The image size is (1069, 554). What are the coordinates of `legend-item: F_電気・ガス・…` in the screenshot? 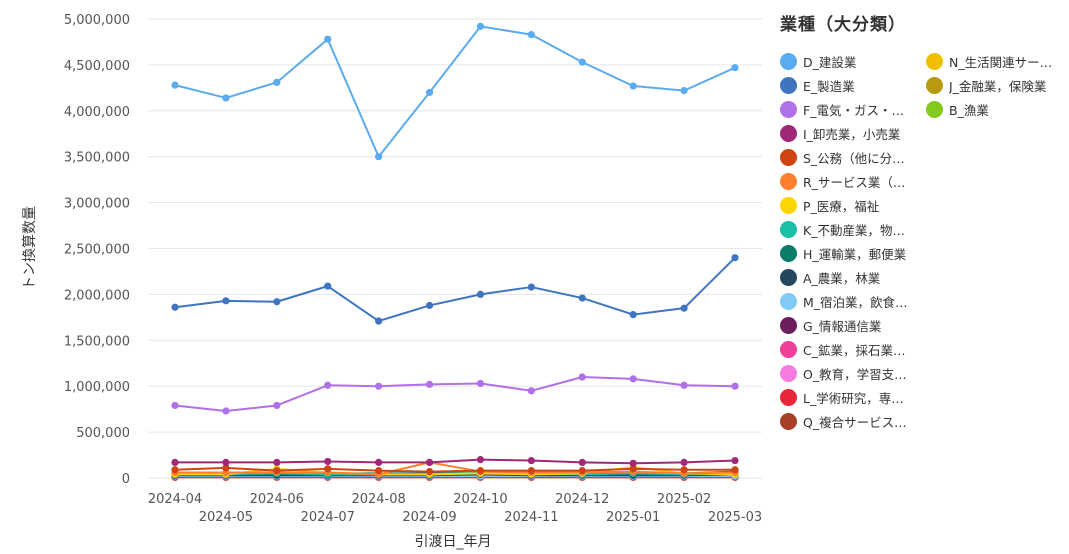 It's located at (853, 109).